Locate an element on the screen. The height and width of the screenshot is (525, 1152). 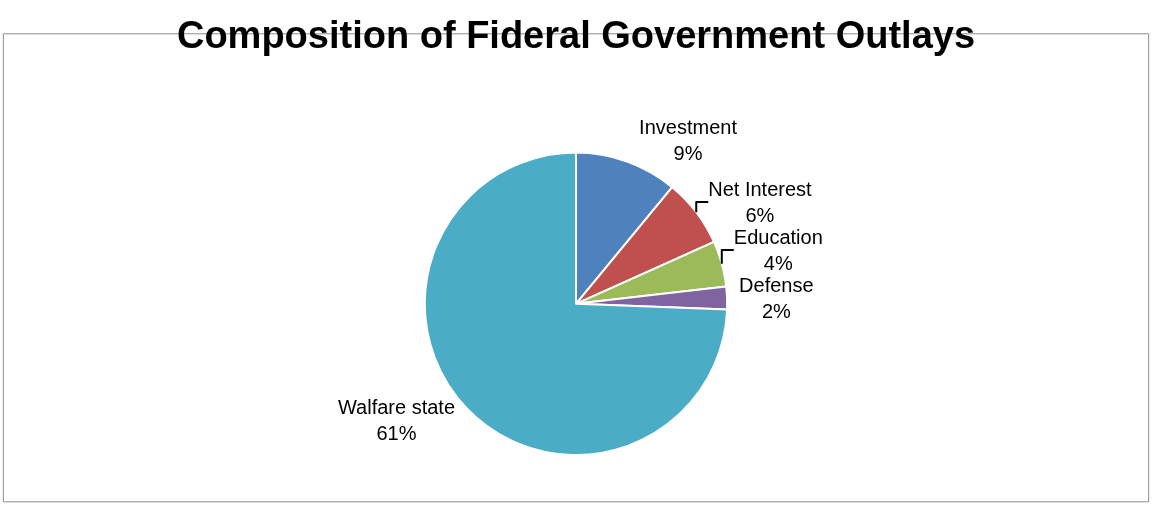
data-label: 6% is located at coordinates (760, 214).